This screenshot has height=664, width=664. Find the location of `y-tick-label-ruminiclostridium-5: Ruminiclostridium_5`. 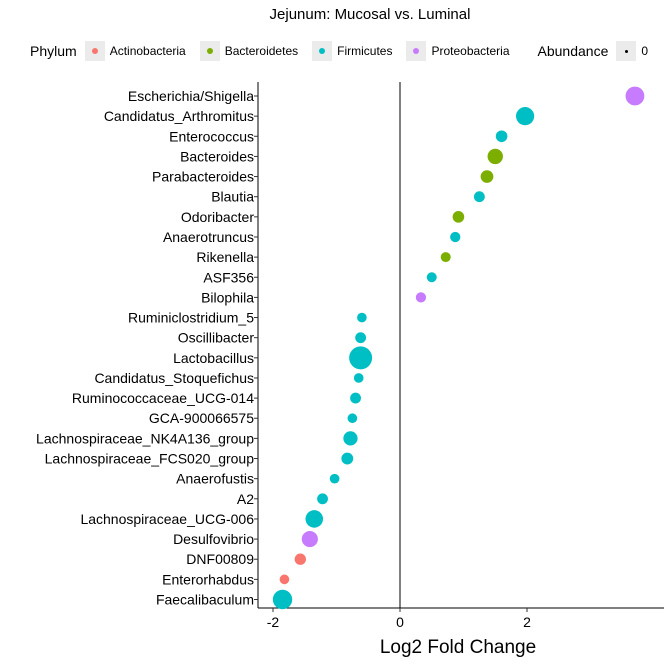

y-tick-label-ruminiclostridium-5: Ruminiclostridium_5 is located at coordinates (191, 318).